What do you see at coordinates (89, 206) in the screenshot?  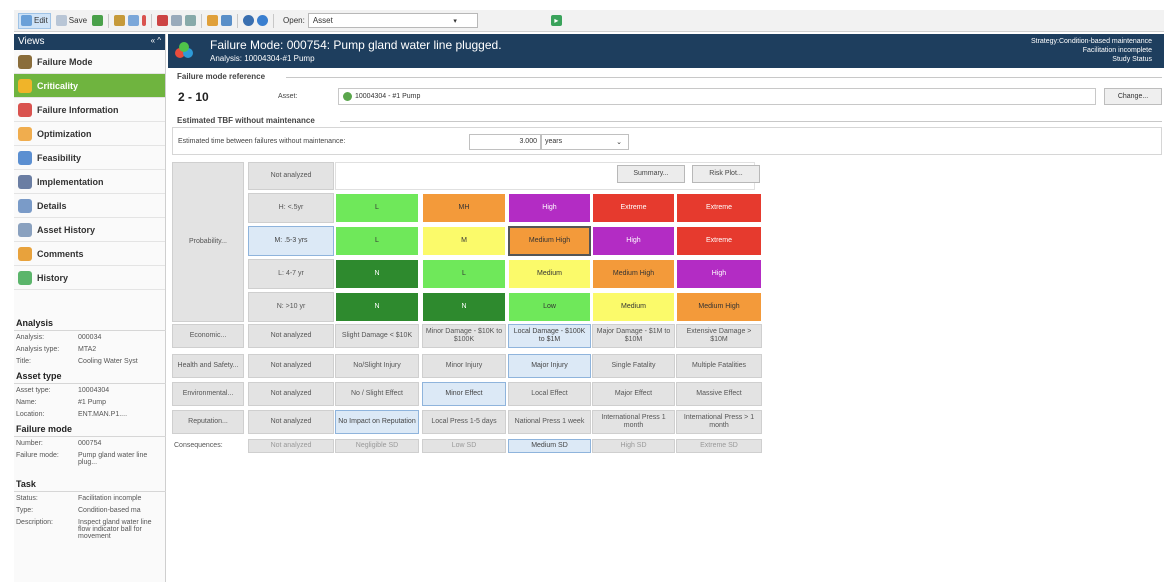 I see `sidebar-item-details: Details` at bounding box center [89, 206].